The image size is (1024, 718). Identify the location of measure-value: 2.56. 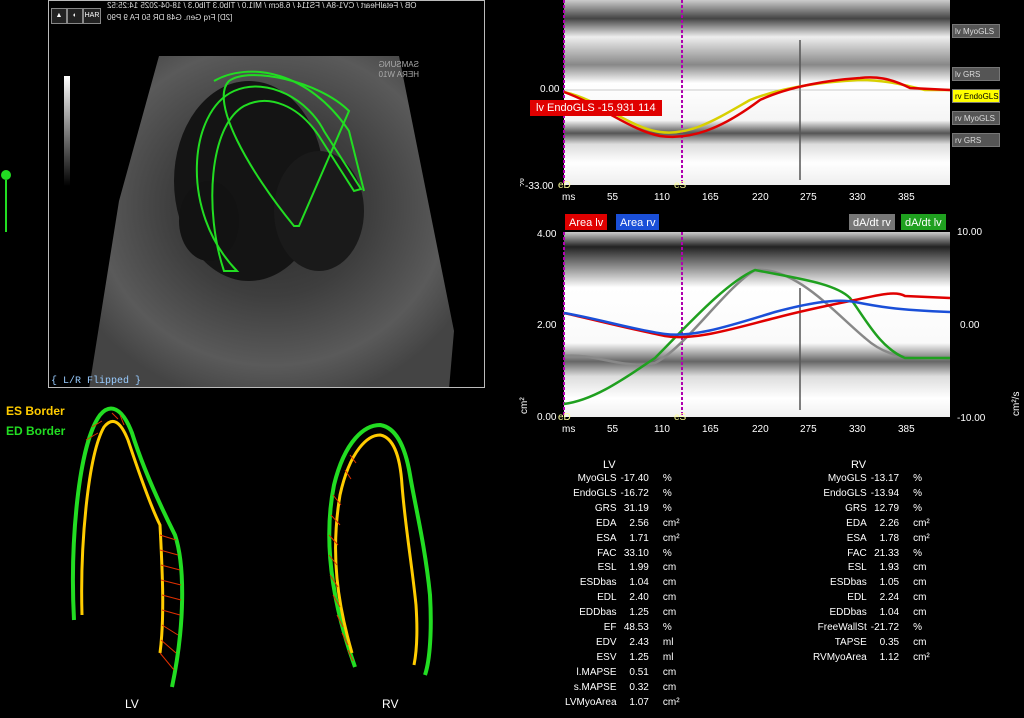
(639, 523).